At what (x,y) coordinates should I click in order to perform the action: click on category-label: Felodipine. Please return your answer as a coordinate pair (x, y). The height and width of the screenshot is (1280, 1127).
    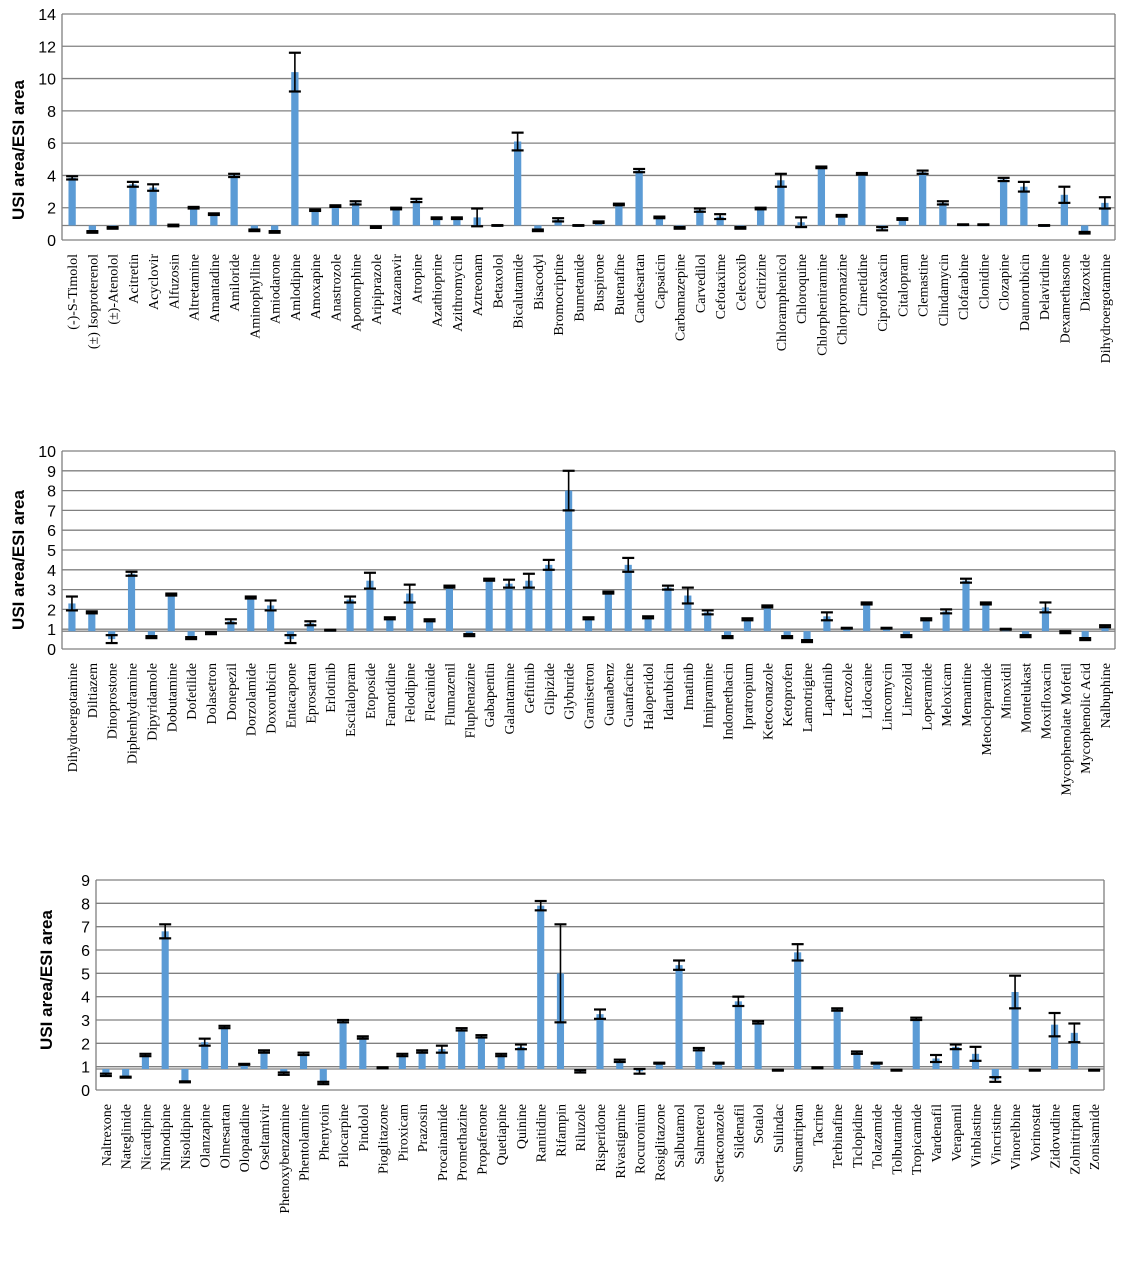
    Looking at the image, I should click on (411, 693).